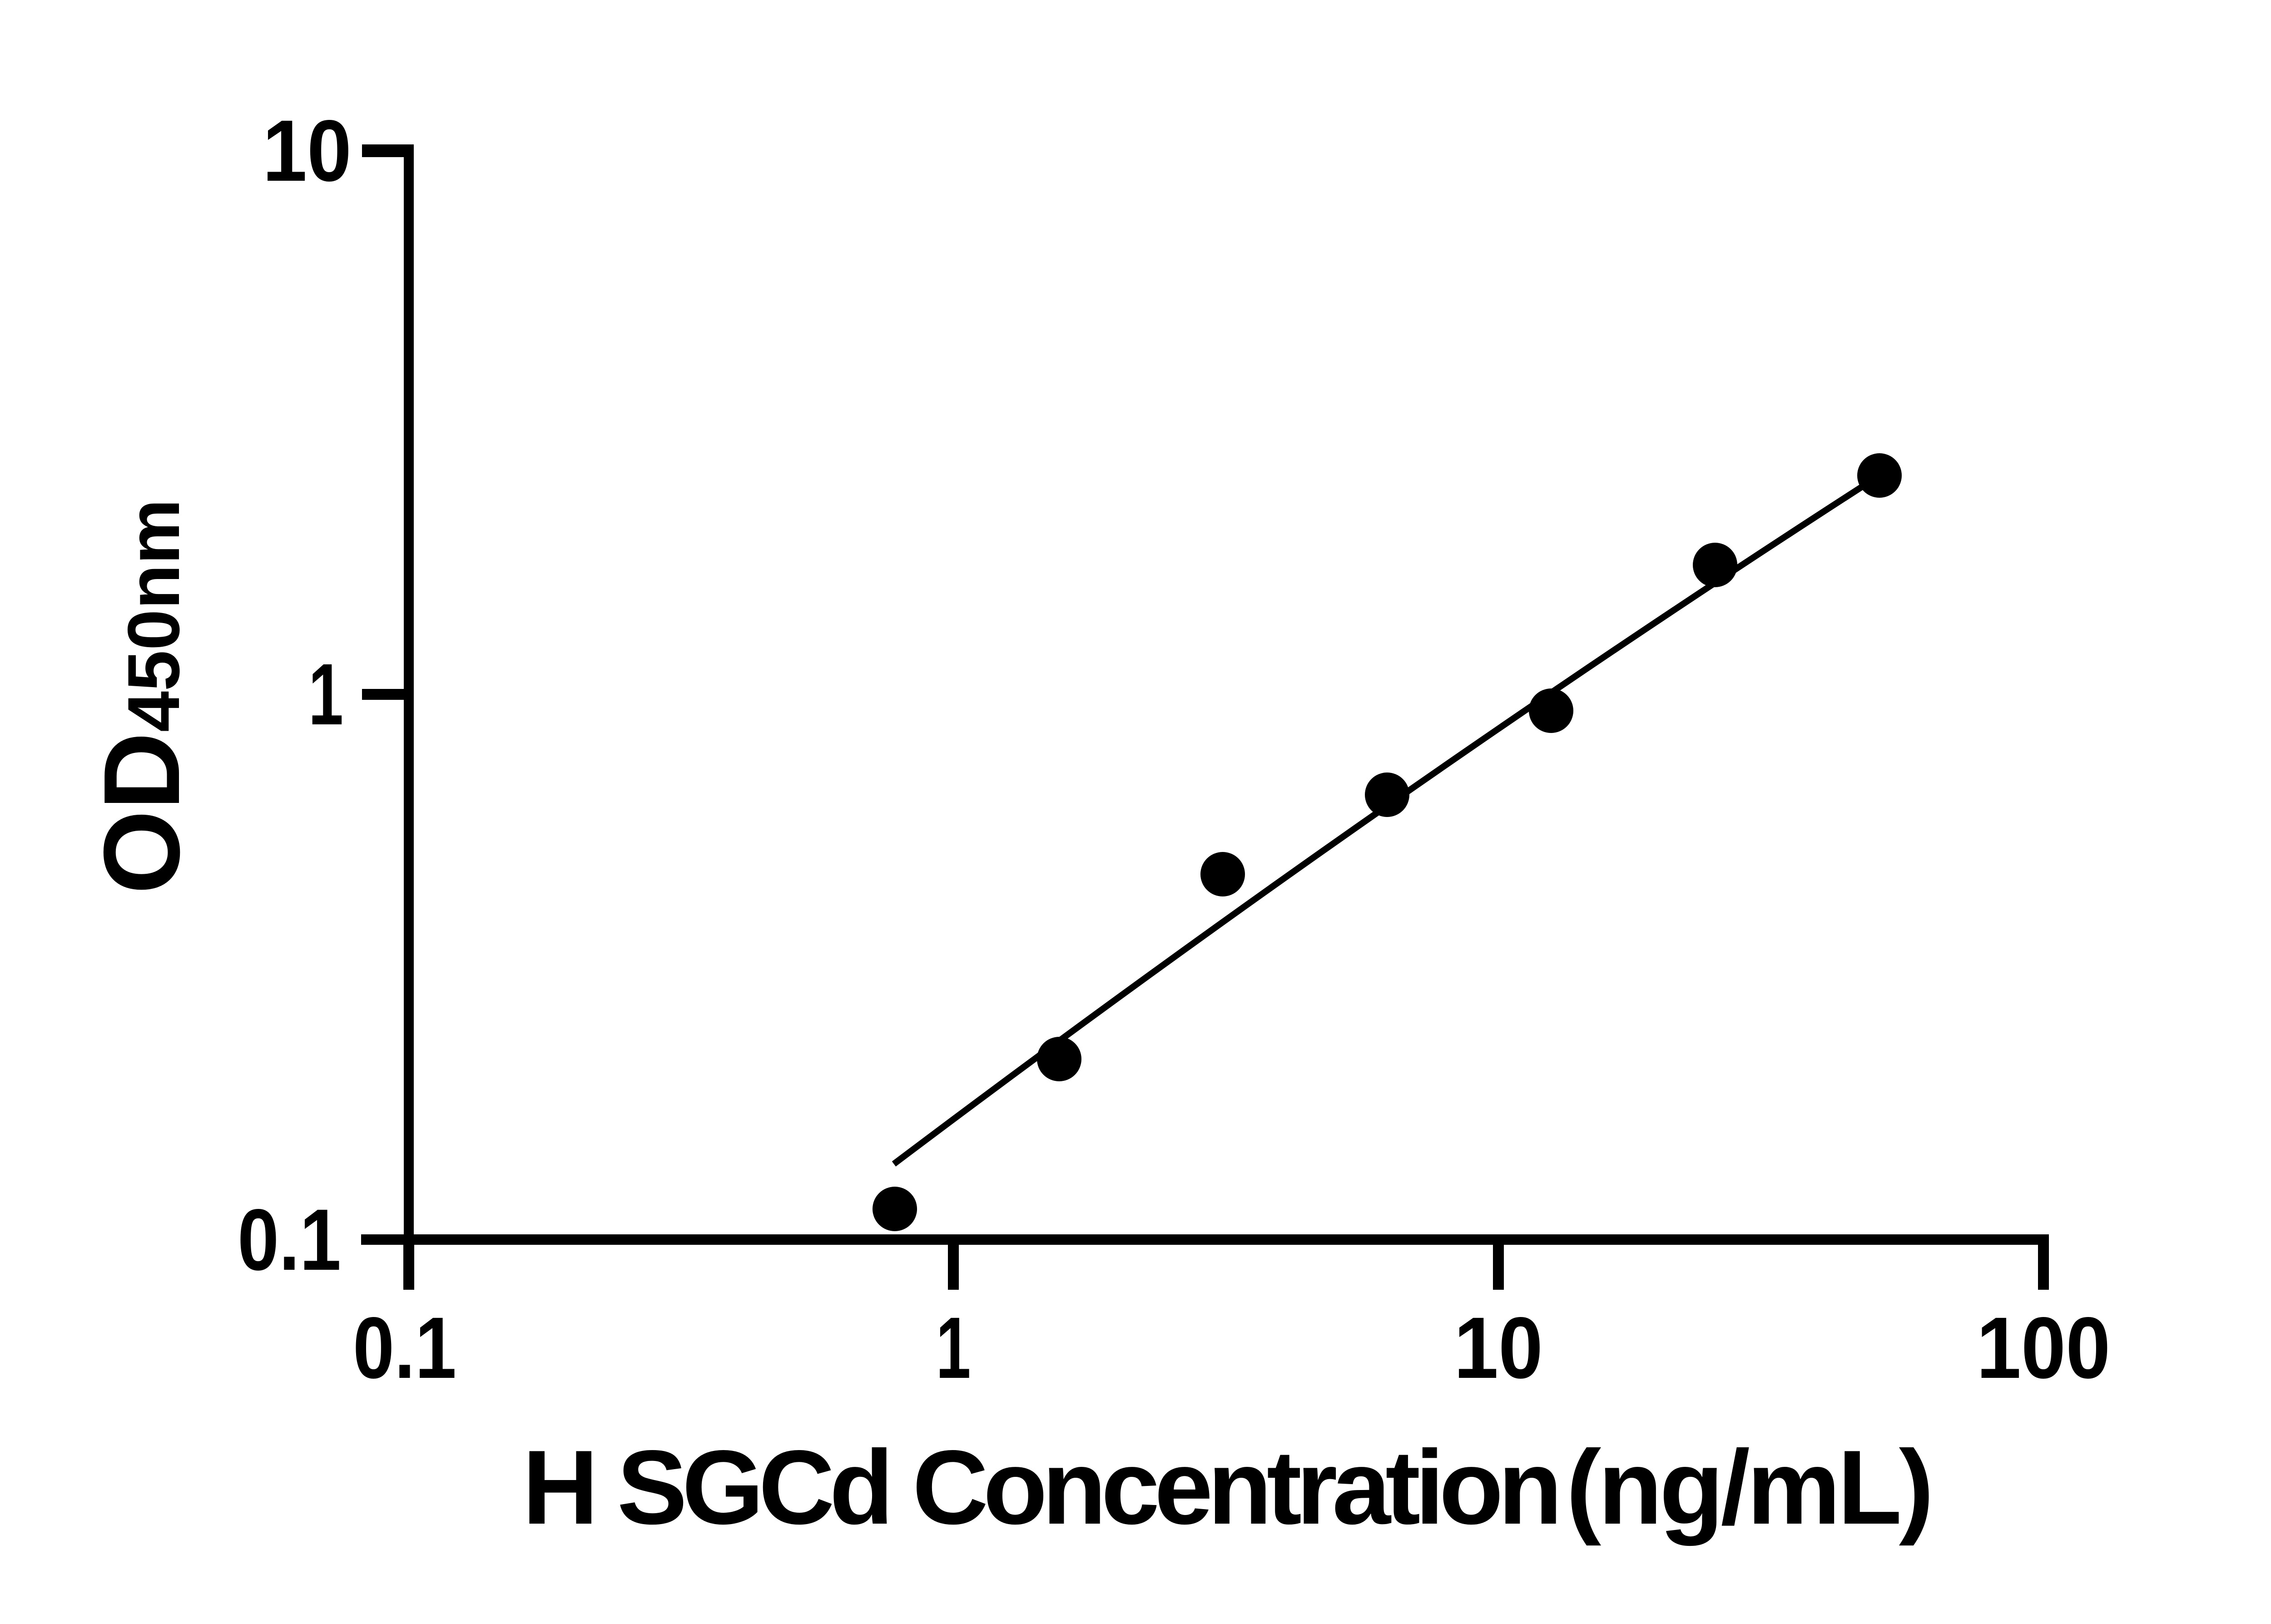 Image resolution: width=2271 pixels, height=1624 pixels. I want to click on svg-text: 100, so click(2044, 1347).